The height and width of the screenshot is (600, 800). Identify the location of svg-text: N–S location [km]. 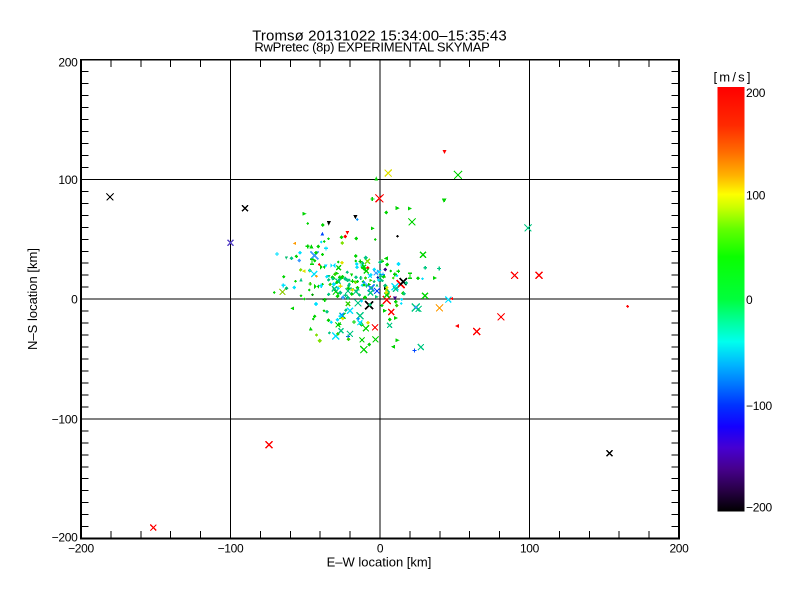
(32, 299).